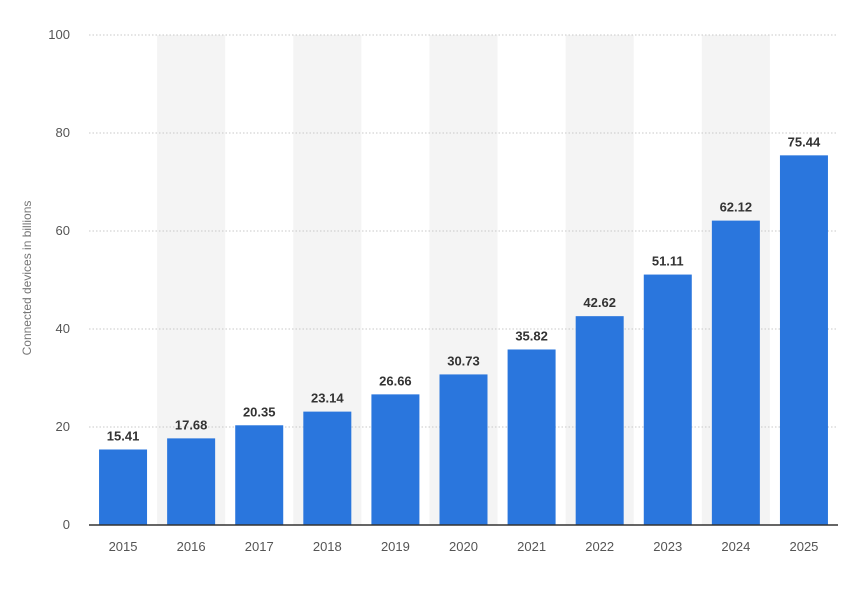  What do you see at coordinates (327, 398) in the screenshot?
I see `data-label: 23.14` at bounding box center [327, 398].